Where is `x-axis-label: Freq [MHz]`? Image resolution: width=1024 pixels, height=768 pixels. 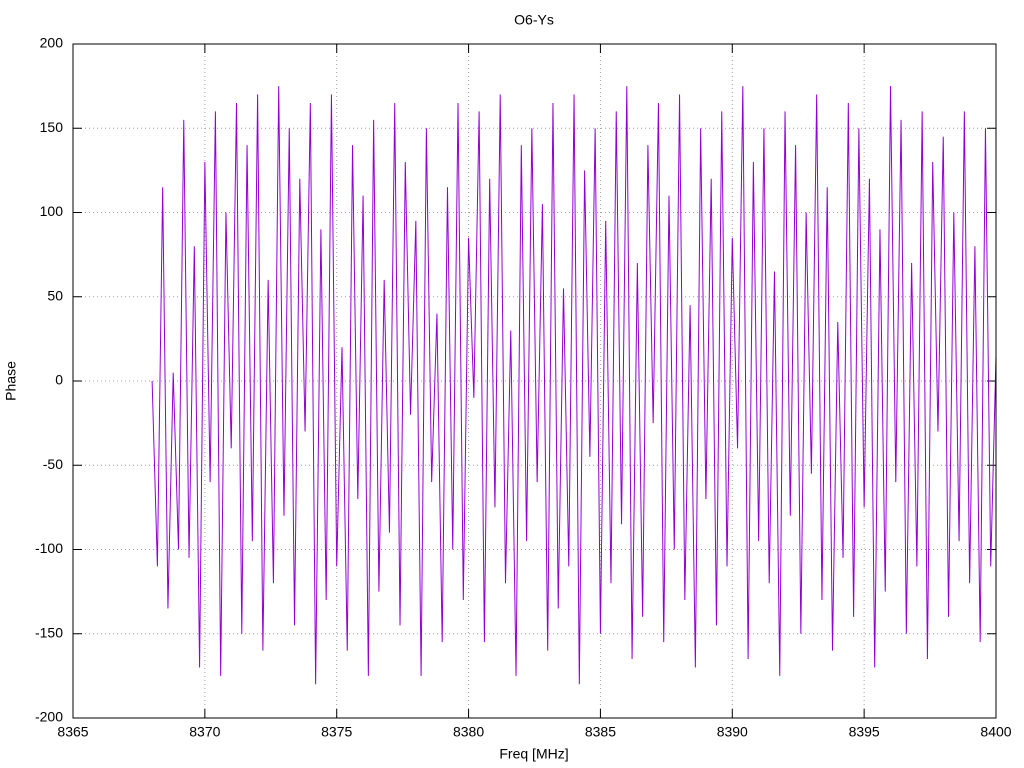 x-axis-label: Freq [MHz] is located at coordinates (533, 754).